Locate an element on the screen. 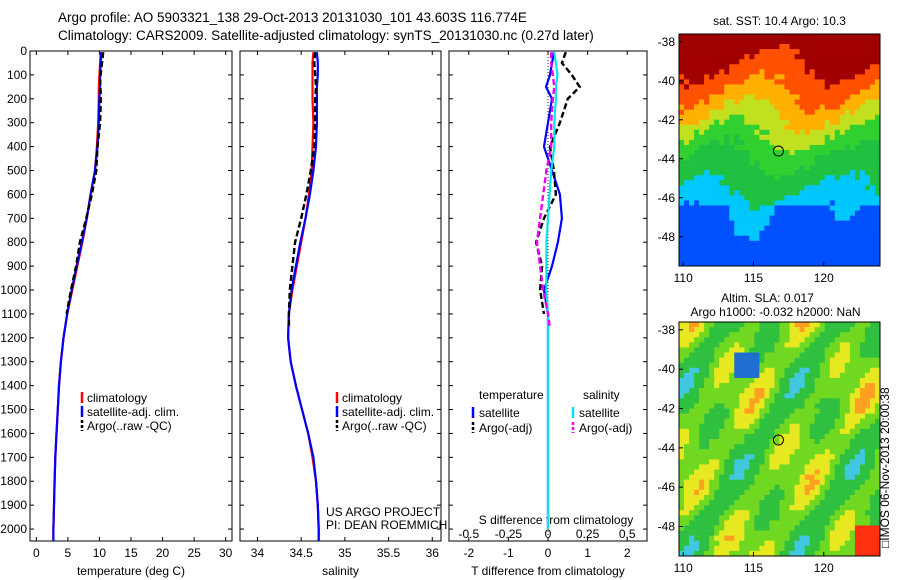 This screenshot has height=580, width=900. y-tick-label: 1600 is located at coordinates (13, 433).